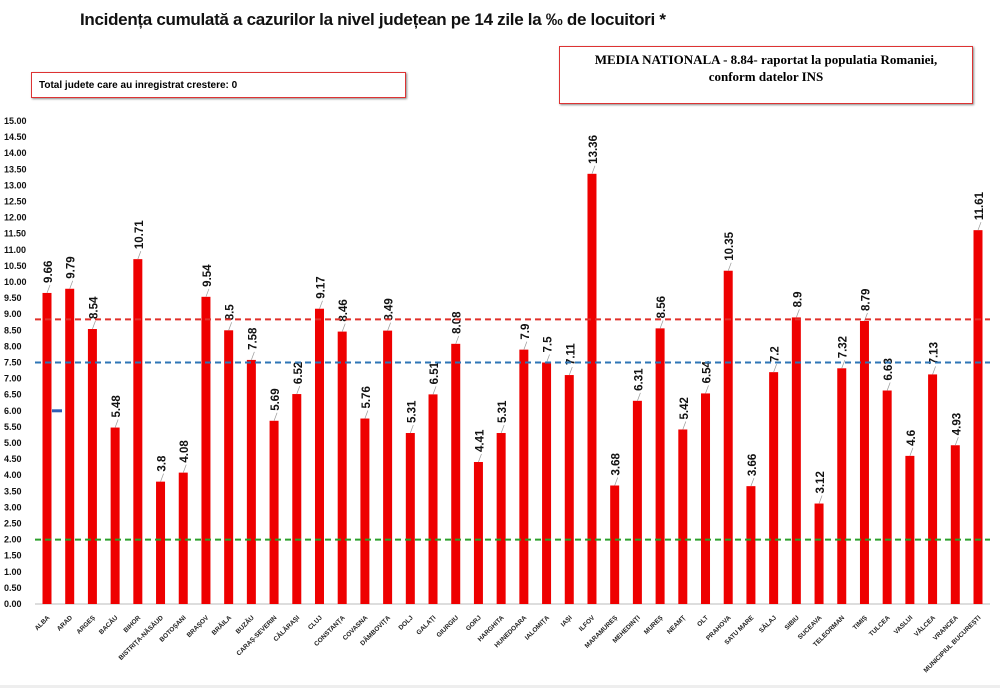  What do you see at coordinates (15, 185) in the screenshot?
I see `y-tick-label: 13.00` at bounding box center [15, 185].